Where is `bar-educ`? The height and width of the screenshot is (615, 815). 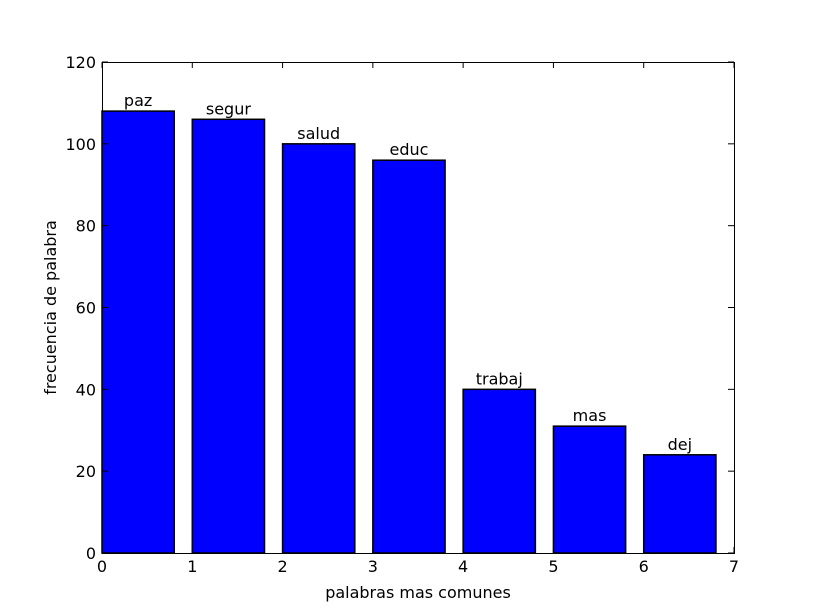
bar-educ is located at coordinates (409, 356).